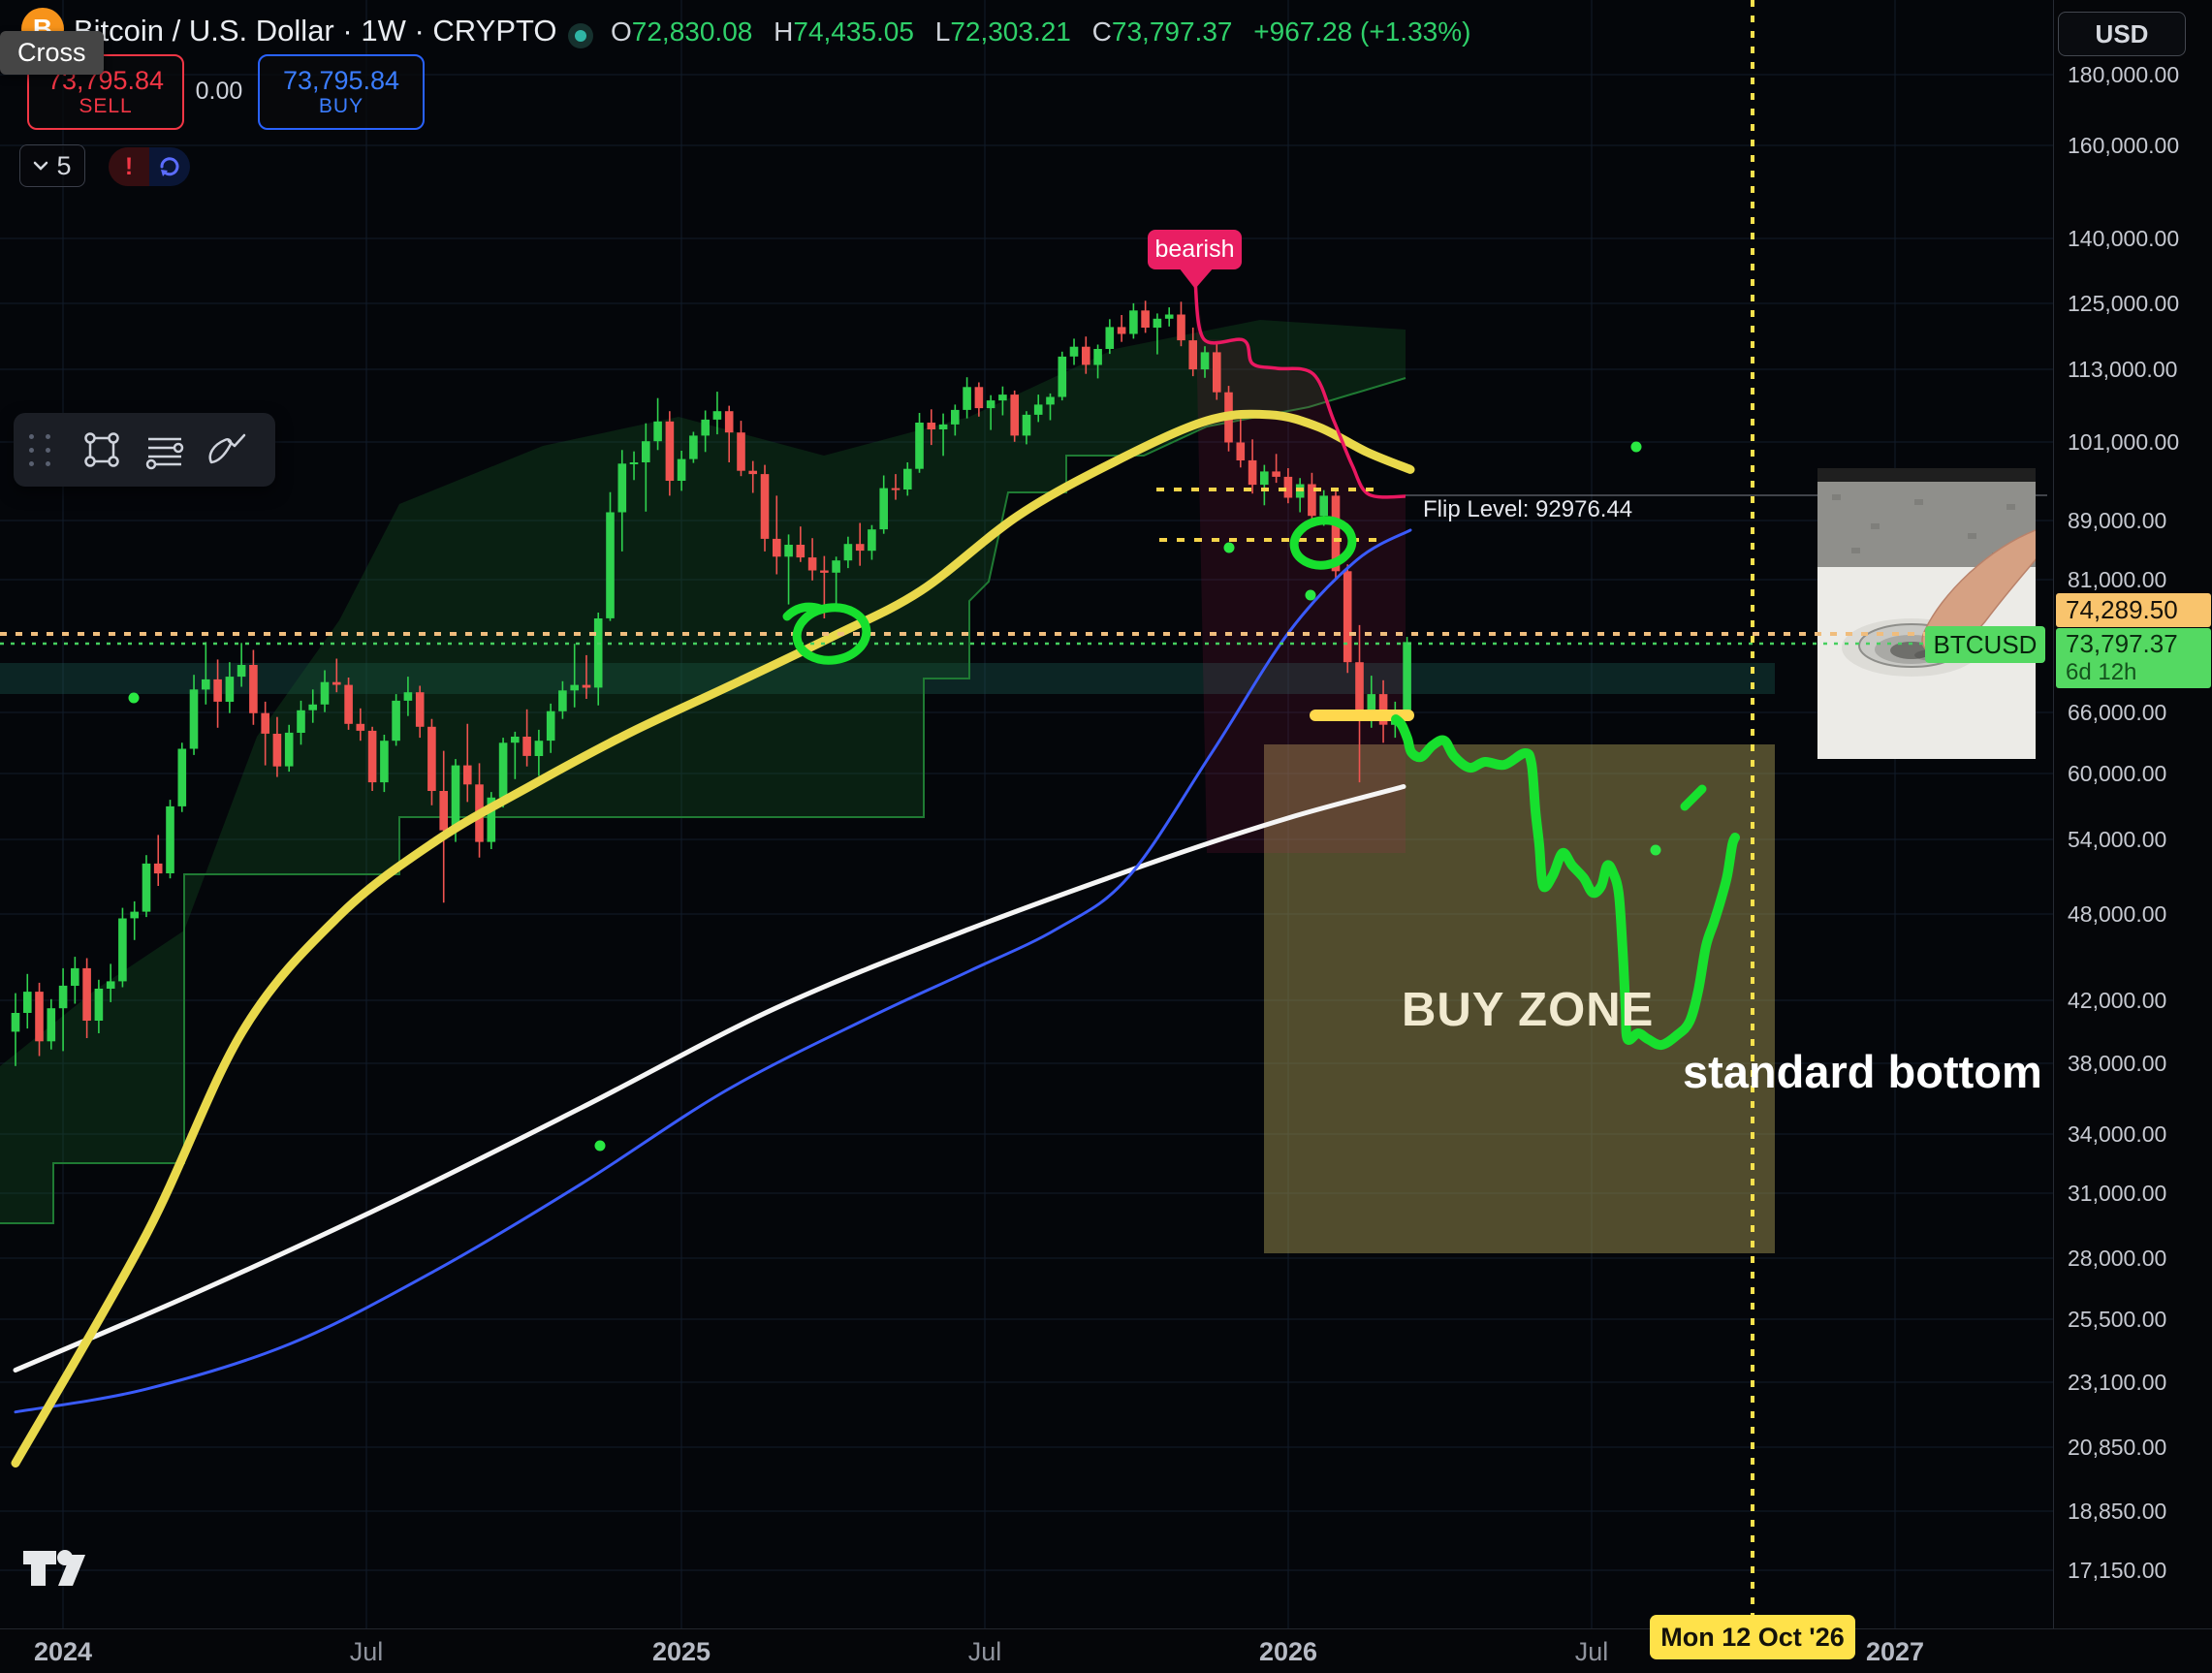 The height and width of the screenshot is (1673, 2212). Describe the element at coordinates (2117, 1447) in the screenshot. I see `price-axis-label: 20,850.00` at that location.